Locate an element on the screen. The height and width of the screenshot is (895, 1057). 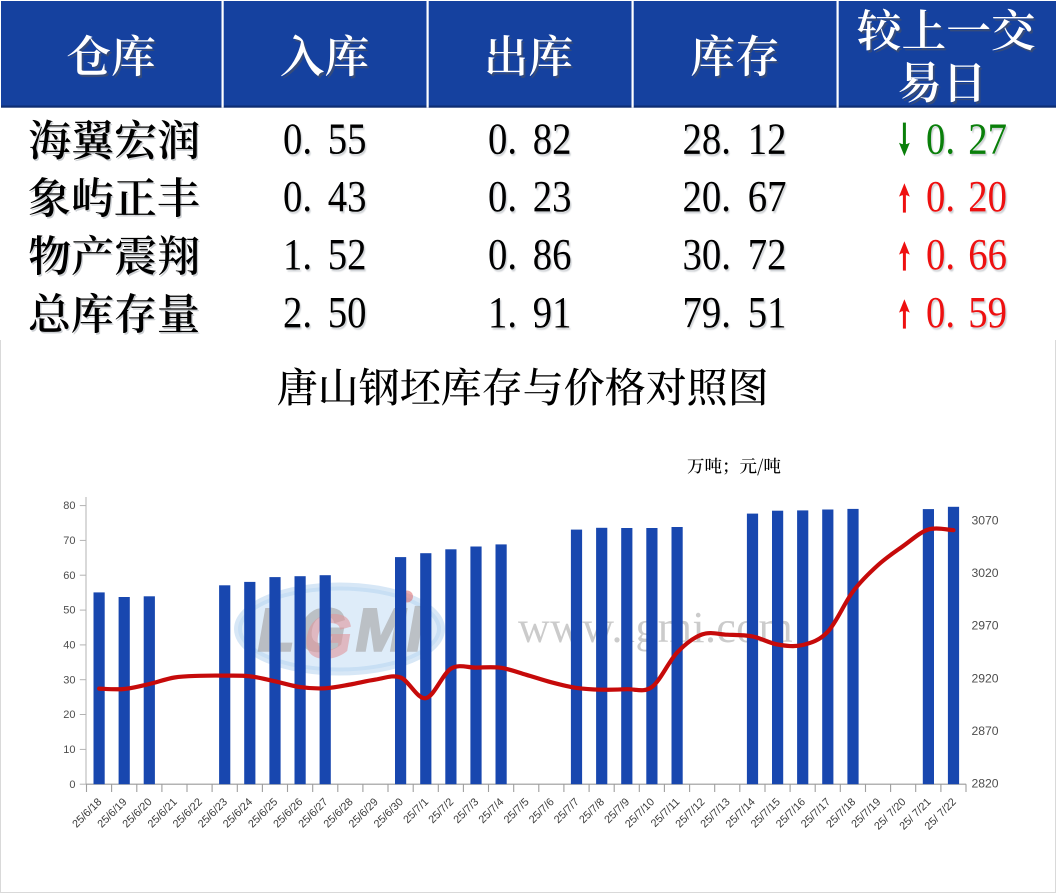
svg-text: 70 is located at coordinates (69, 541).